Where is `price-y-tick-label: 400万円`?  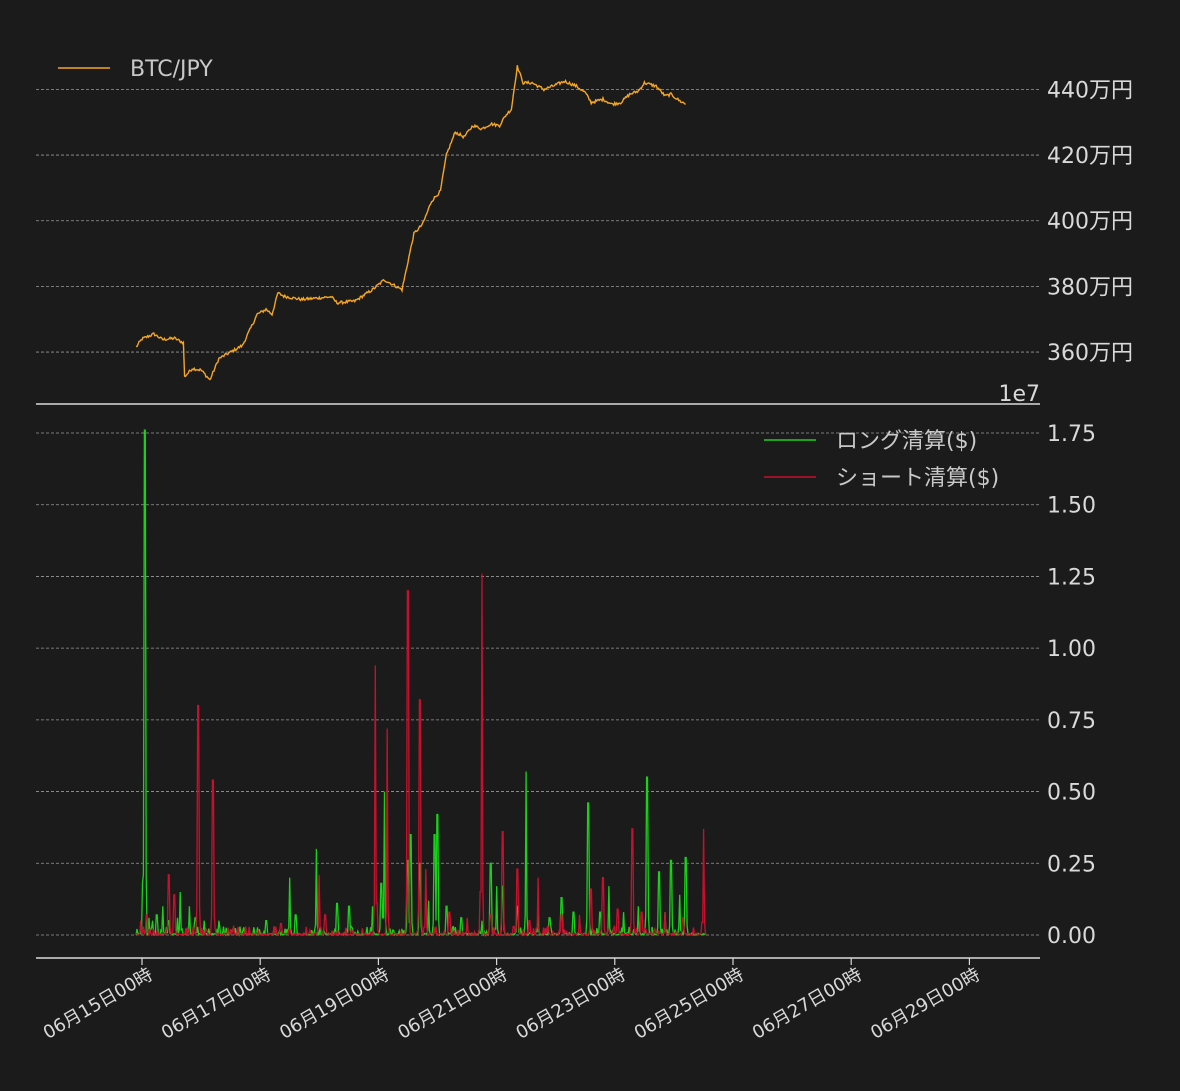 price-y-tick-label: 400万円 is located at coordinates (1090, 222).